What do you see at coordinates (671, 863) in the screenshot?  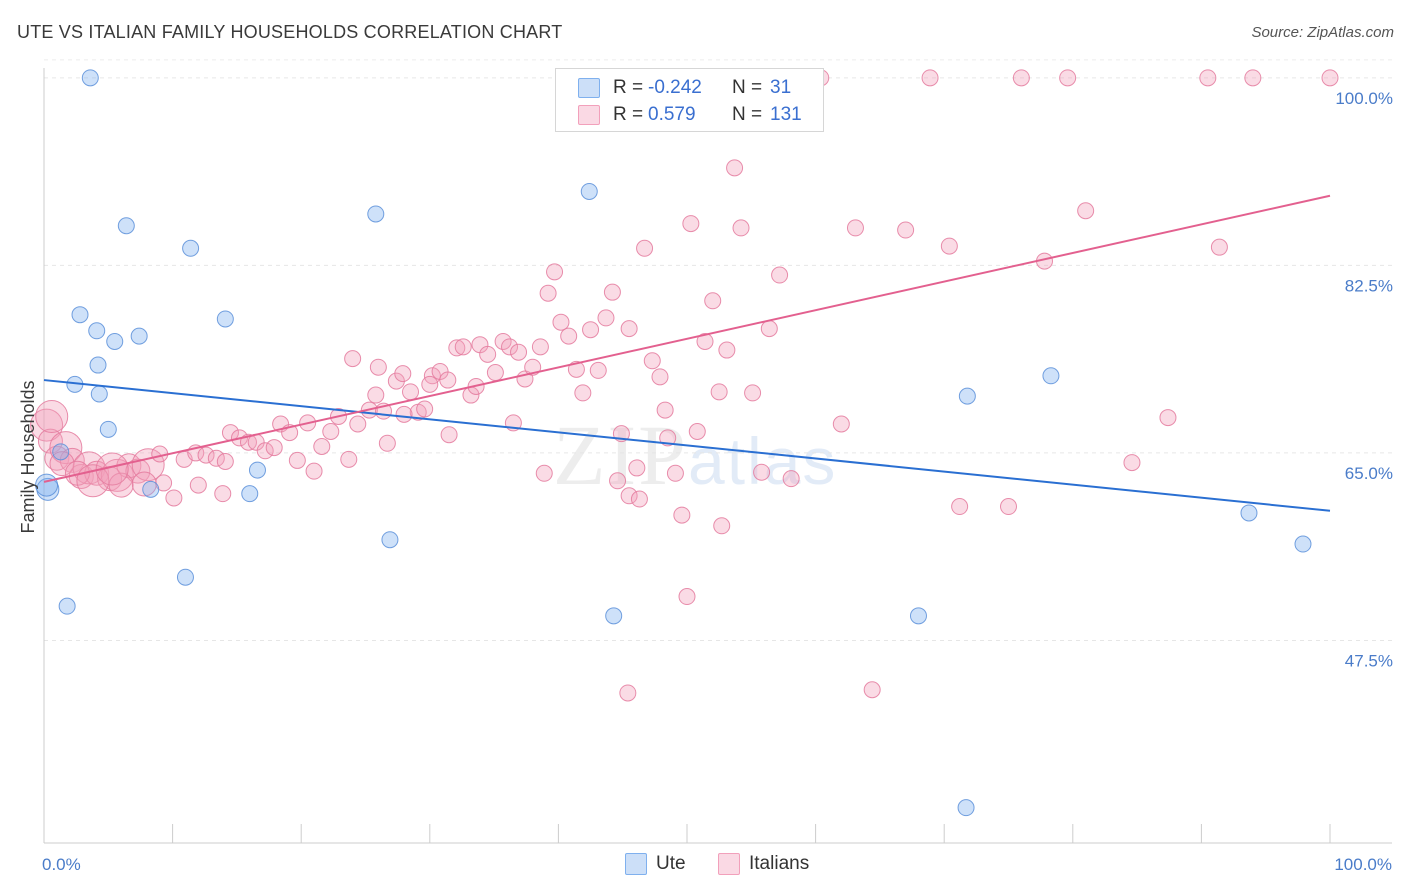 I see `ute-legend-label: Ute` at bounding box center [671, 863].